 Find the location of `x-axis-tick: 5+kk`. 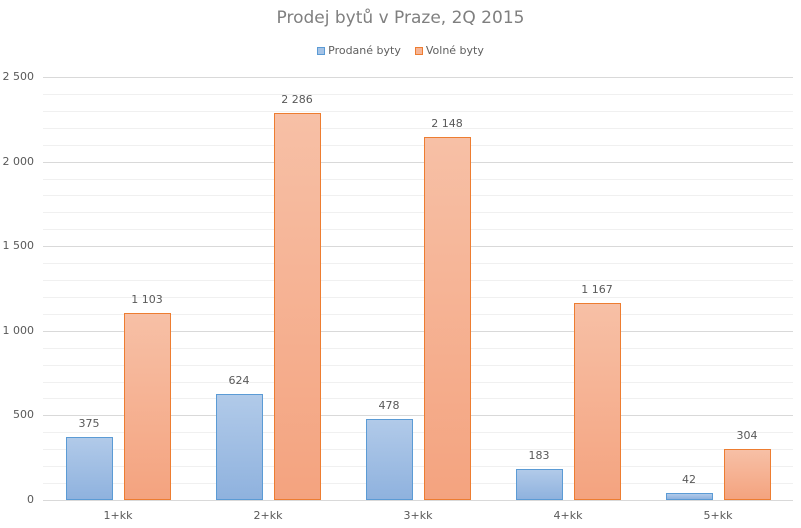

x-axis-tick: 5+kk is located at coordinates (718, 515).